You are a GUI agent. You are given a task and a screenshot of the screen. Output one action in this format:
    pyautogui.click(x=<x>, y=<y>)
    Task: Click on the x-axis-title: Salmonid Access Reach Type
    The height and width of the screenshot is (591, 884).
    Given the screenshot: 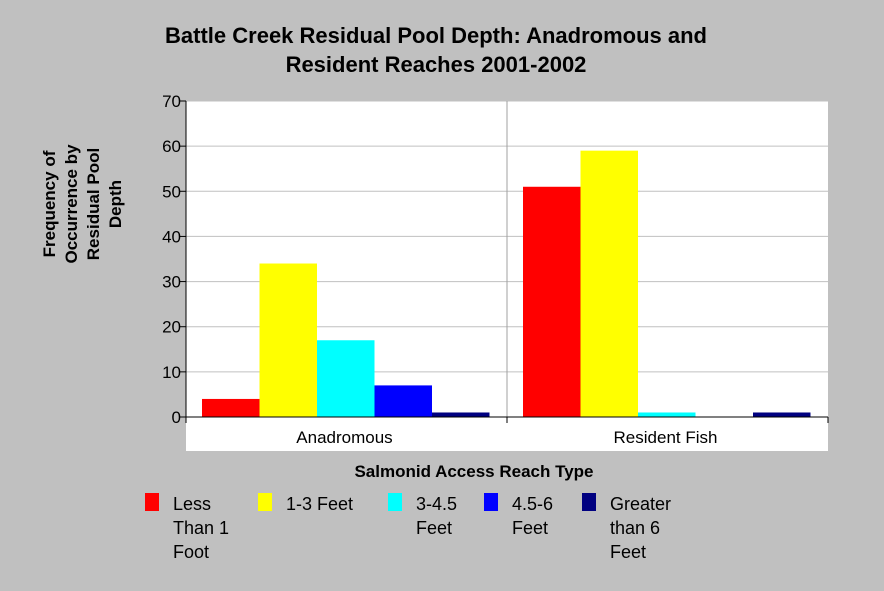 What is the action you would take?
    pyautogui.click(x=473, y=471)
    